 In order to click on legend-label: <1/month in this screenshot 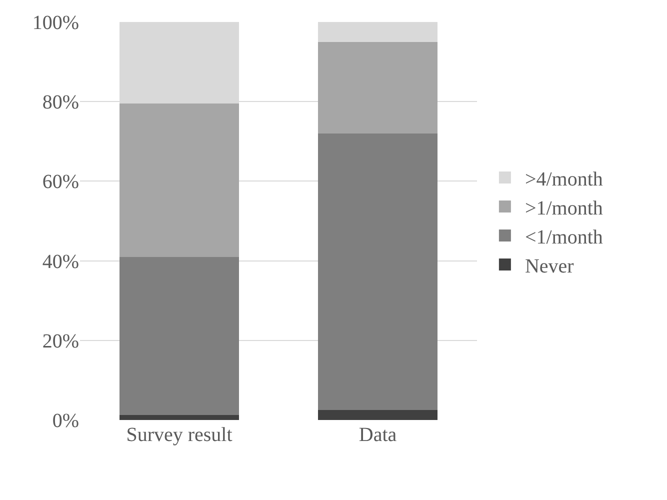, I will do `click(563, 237)`.